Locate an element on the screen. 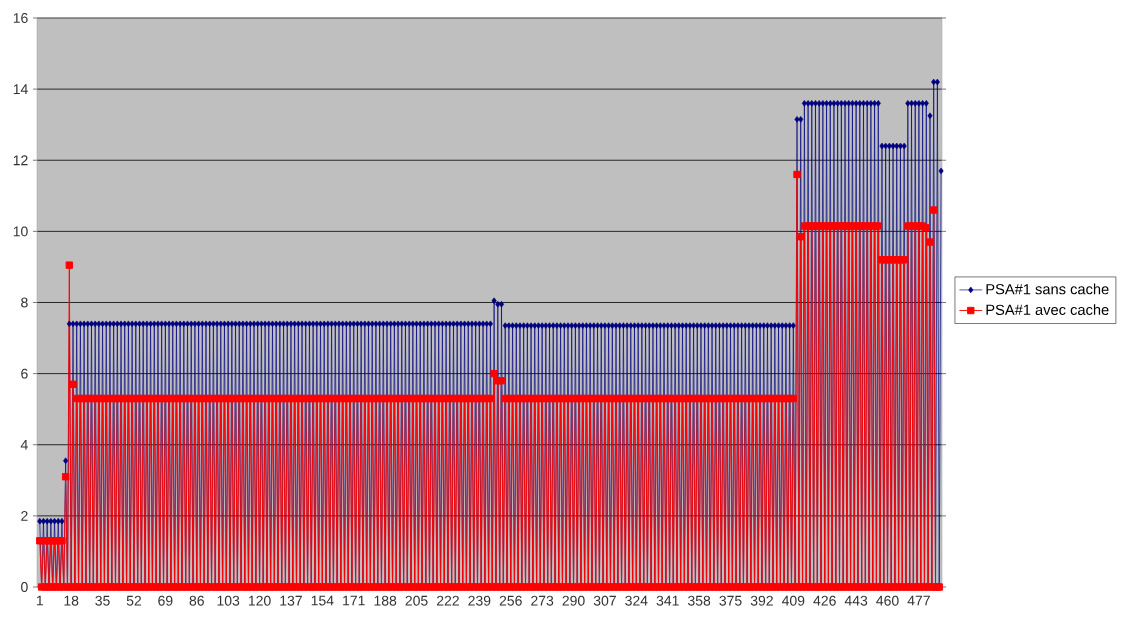 Image resolution: width=1132 pixels, height=618 pixels. x-tick-label: 1 is located at coordinates (39, 600).